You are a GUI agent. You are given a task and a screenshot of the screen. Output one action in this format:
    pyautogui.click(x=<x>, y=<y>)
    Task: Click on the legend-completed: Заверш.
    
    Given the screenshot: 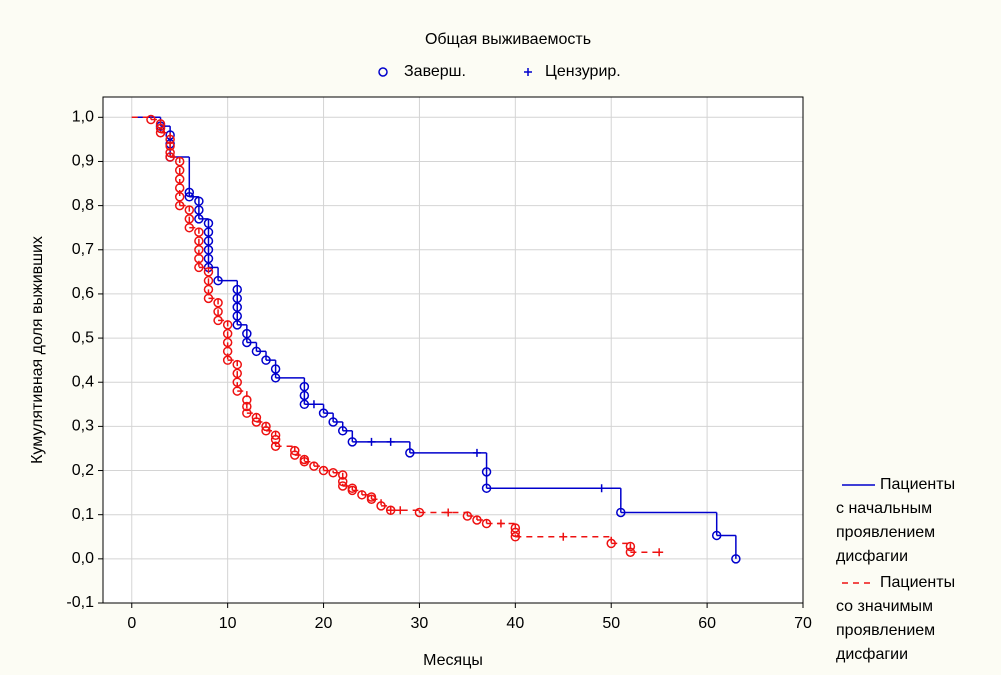 What is the action you would take?
    pyautogui.click(x=435, y=71)
    